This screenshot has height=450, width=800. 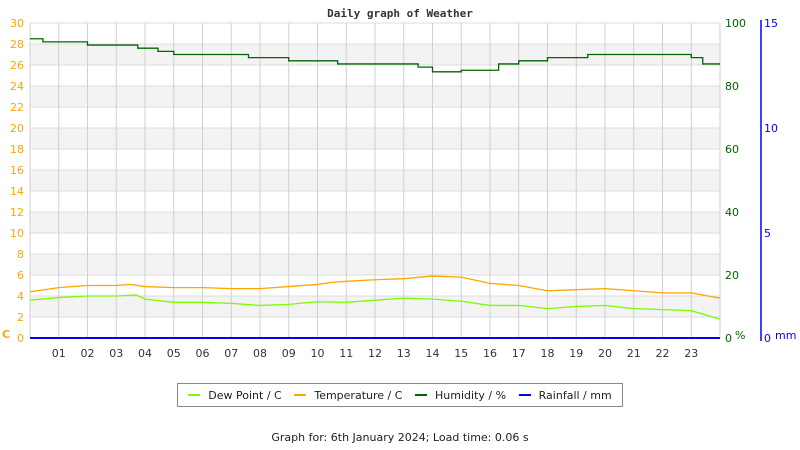 What do you see at coordinates (194, 395) in the screenshot?
I see `dew-point-swatch` at bounding box center [194, 395].